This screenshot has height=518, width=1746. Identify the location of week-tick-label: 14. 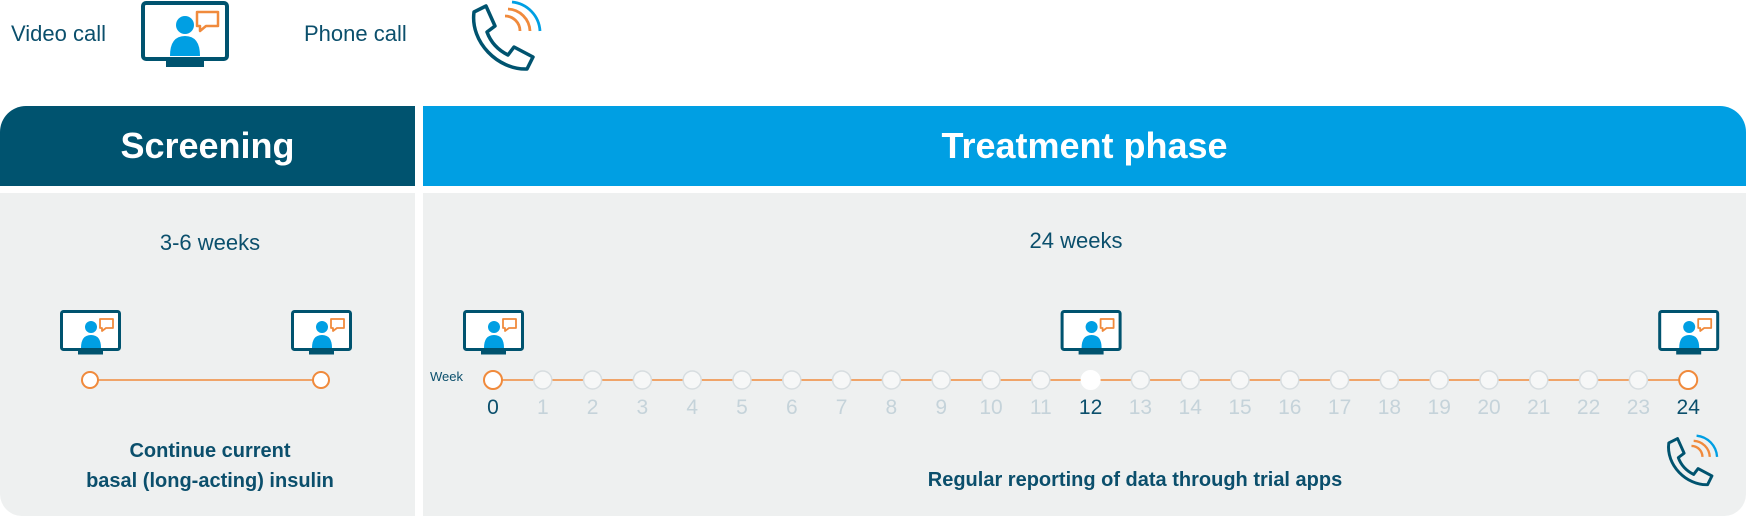
(1191, 407).